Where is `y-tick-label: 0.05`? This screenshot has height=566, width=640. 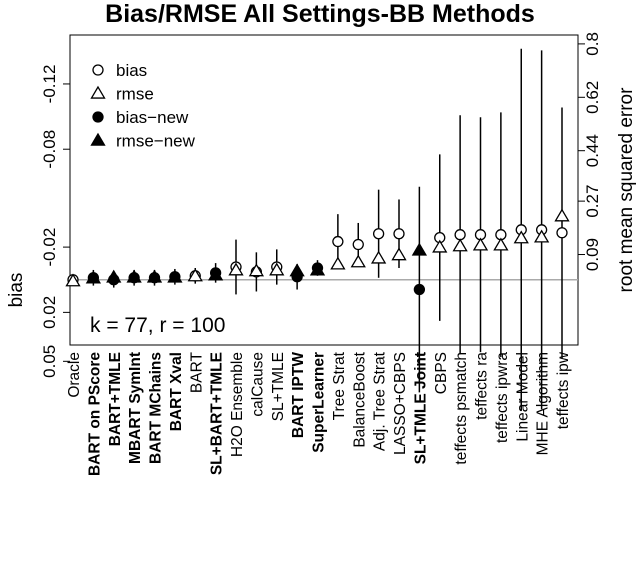
y-tick-label: 0.05 is located at coordinates (49, 361).